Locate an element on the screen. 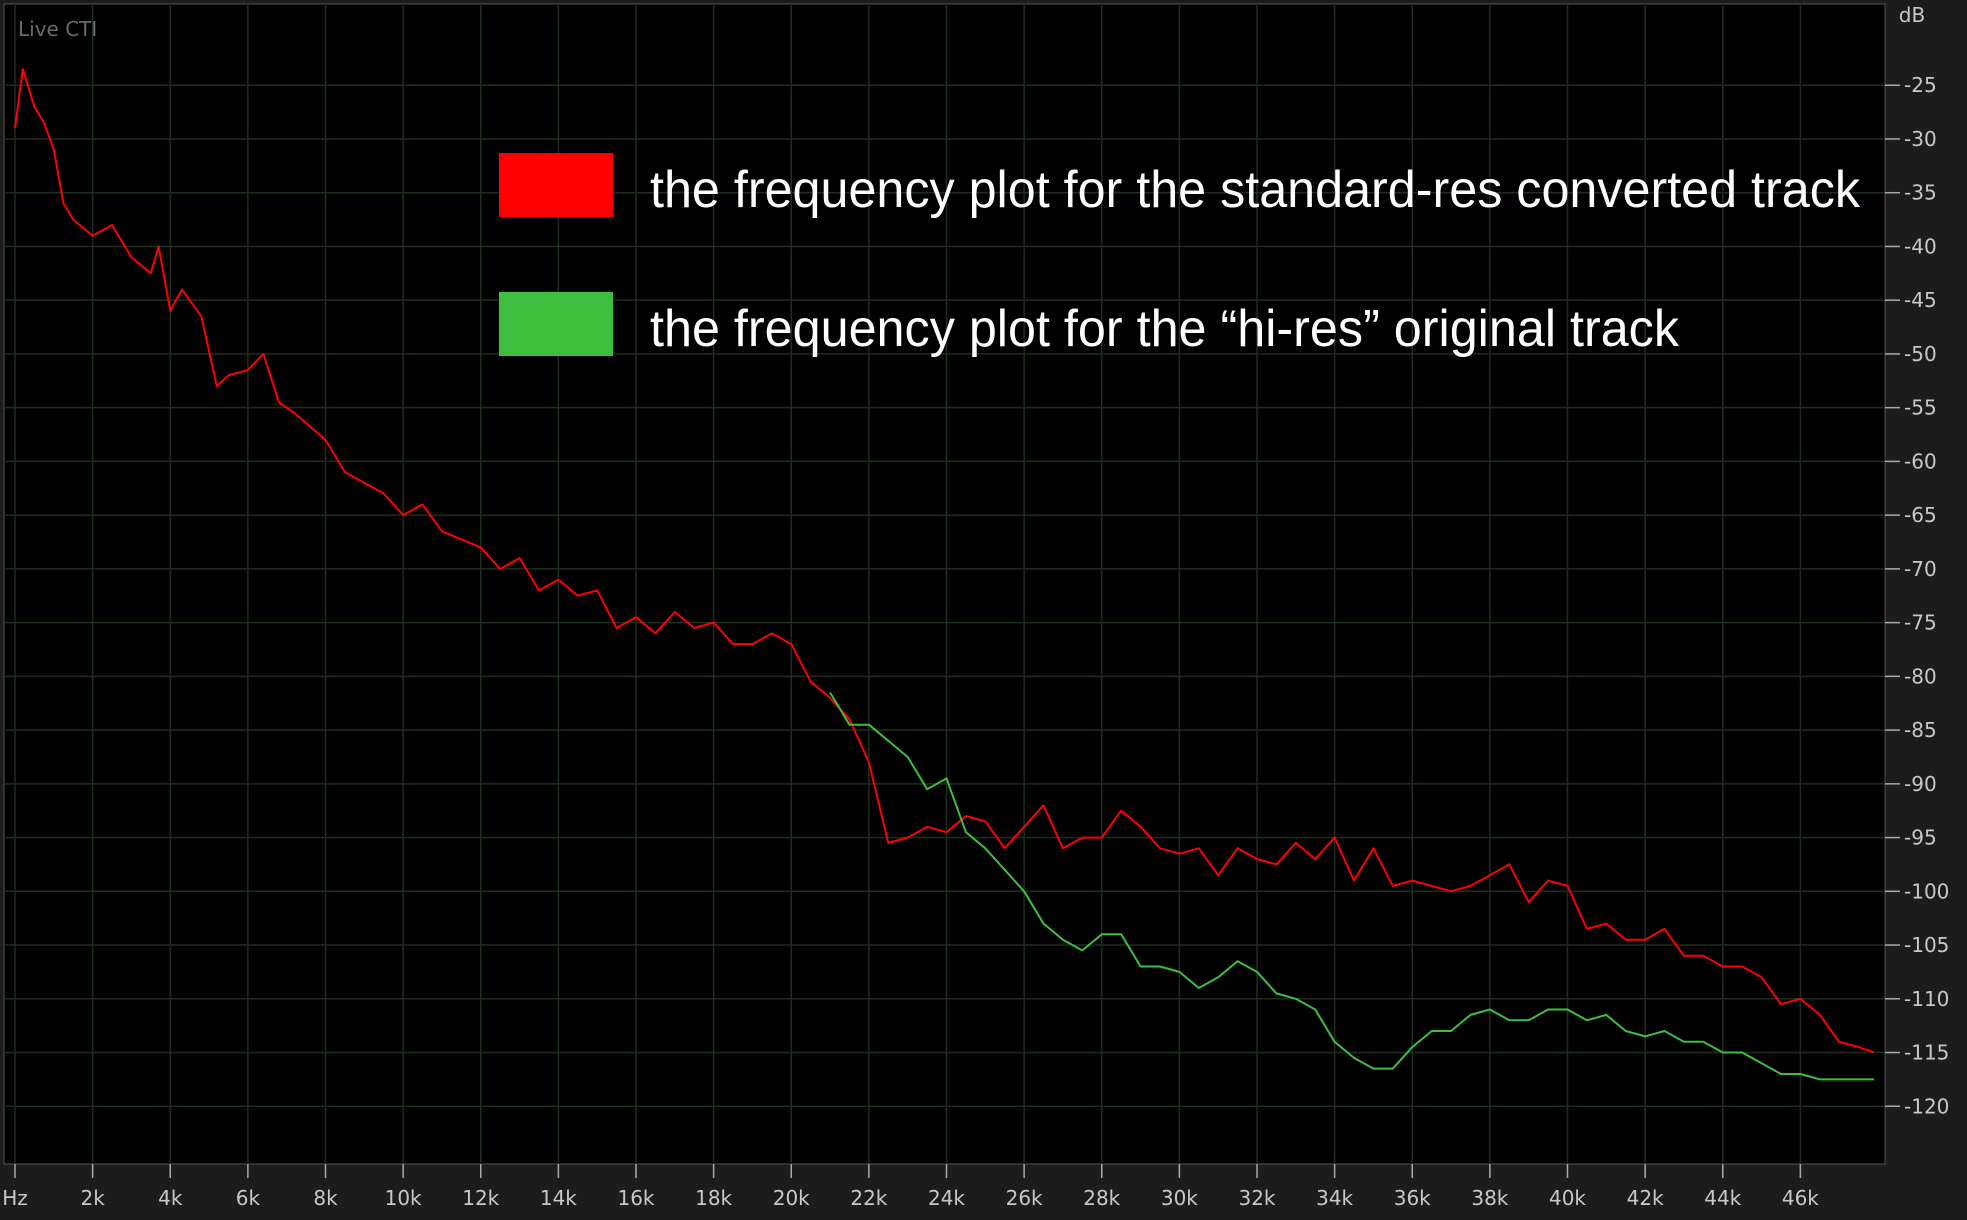  x-tick-label: 28k is located at coordinates (1101, 1198).